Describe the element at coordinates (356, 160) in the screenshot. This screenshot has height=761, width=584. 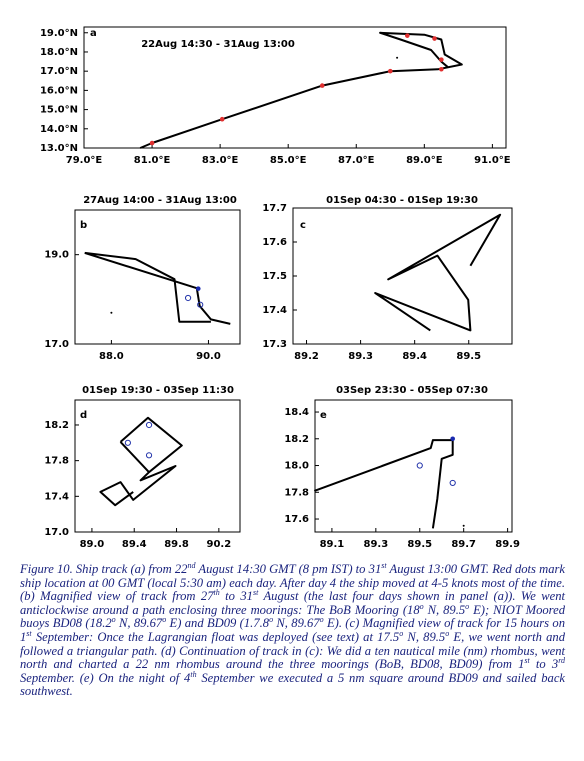
I see `x-tick-label: 87.0°E` at that location.